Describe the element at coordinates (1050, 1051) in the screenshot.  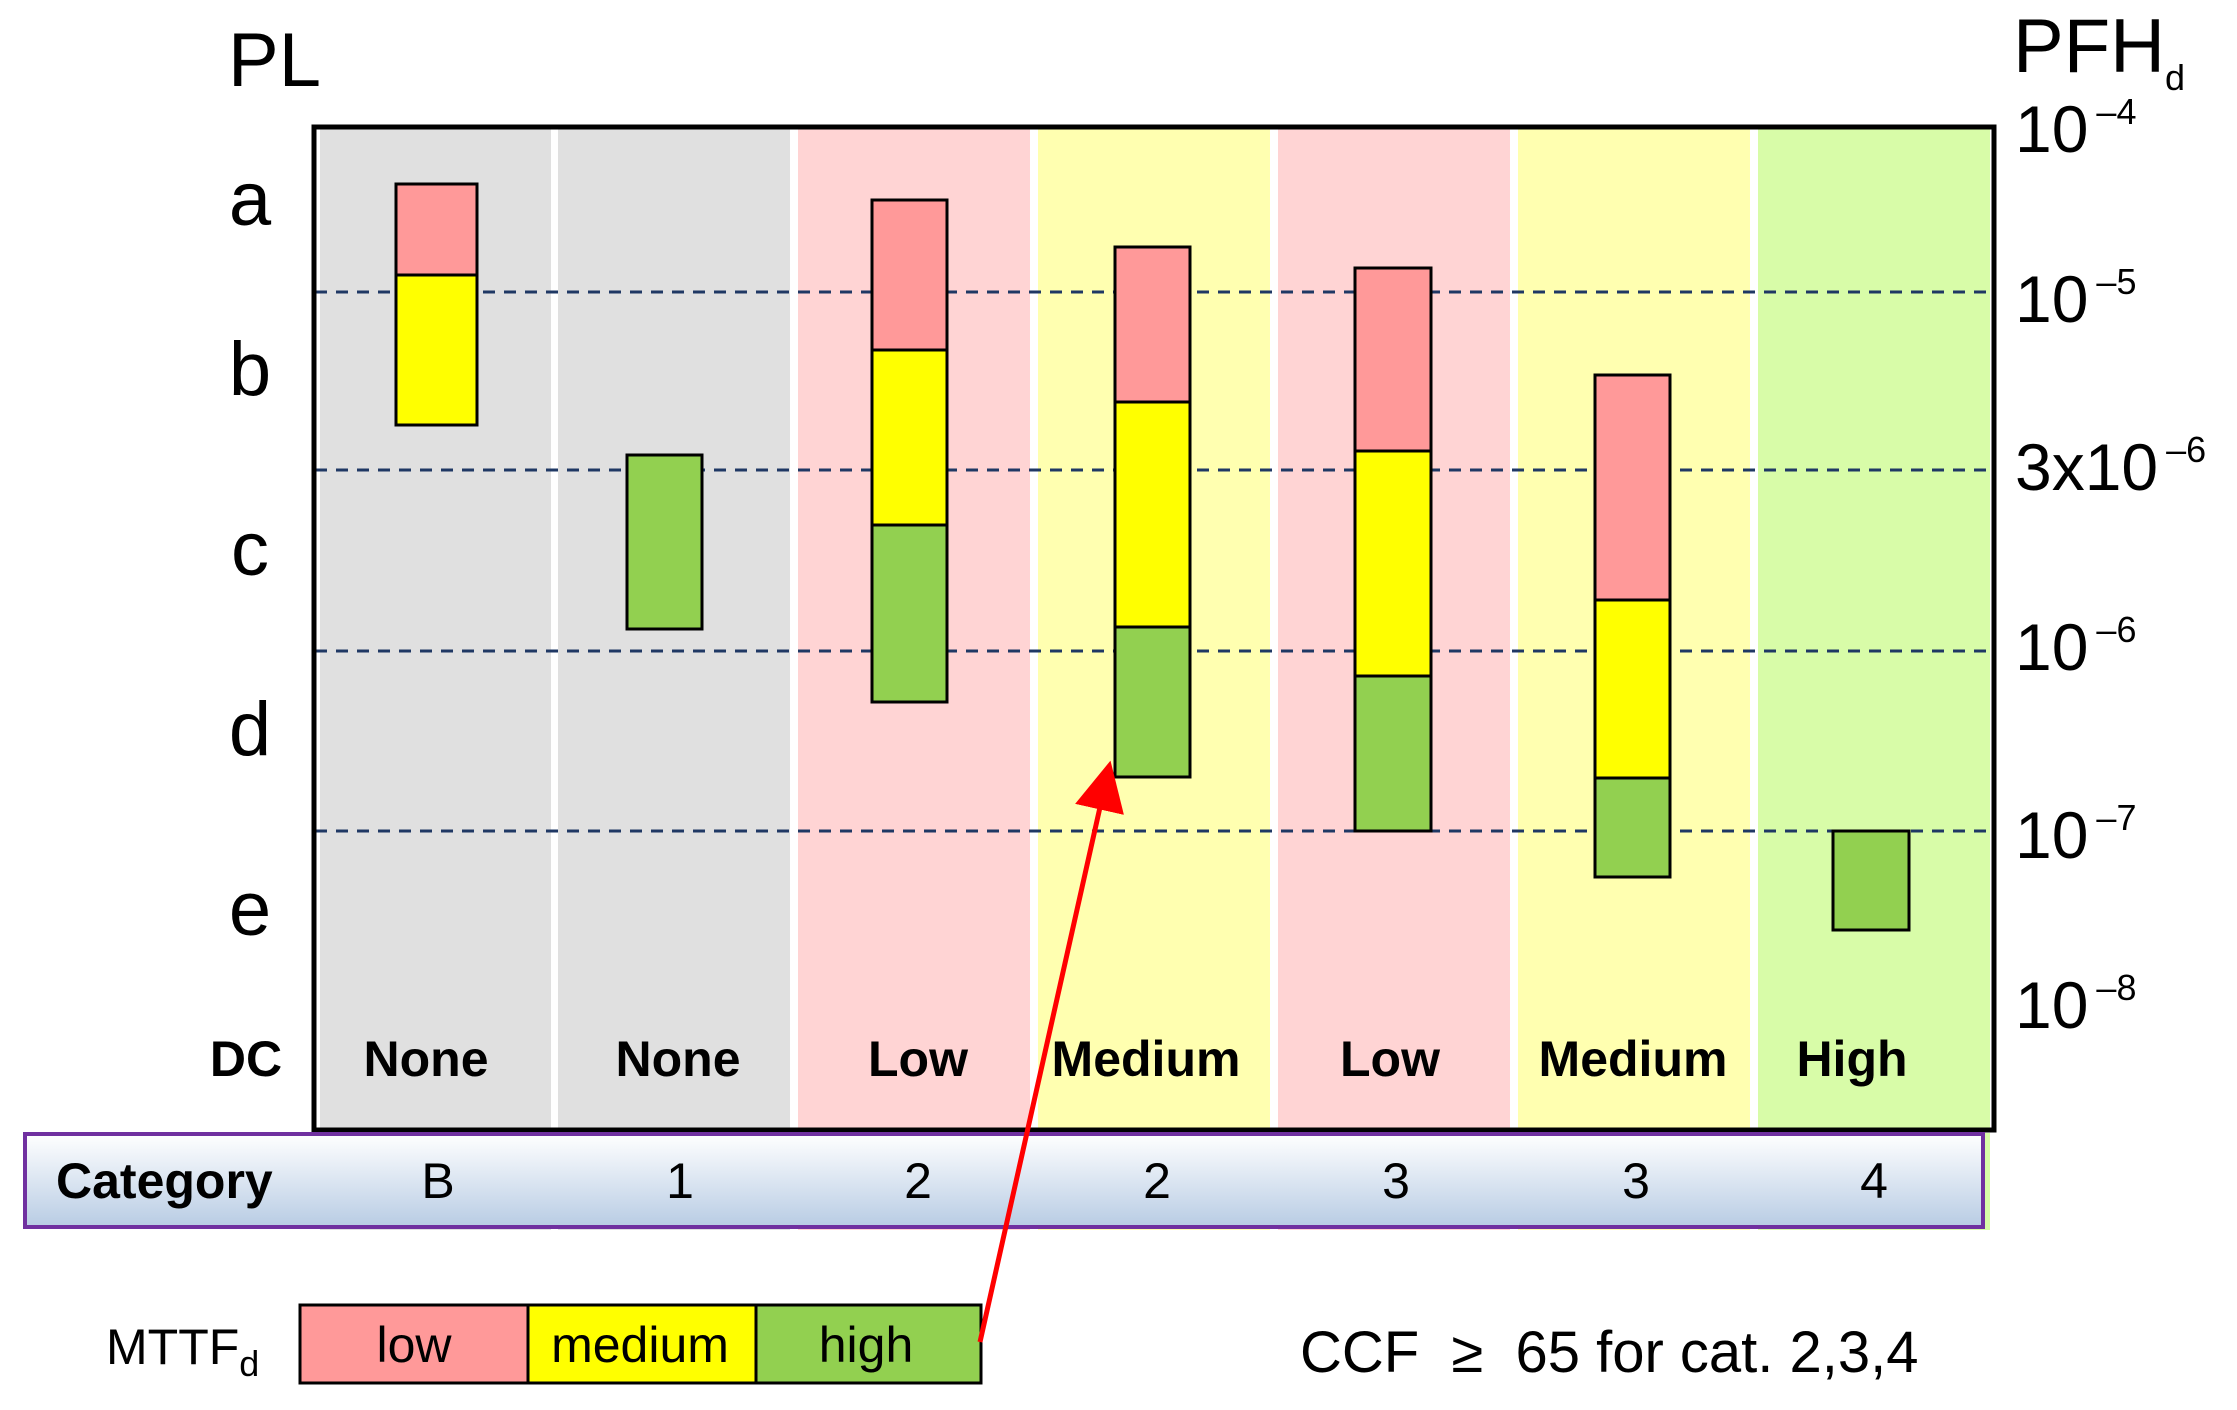
I see `legend-arrow` at that location.